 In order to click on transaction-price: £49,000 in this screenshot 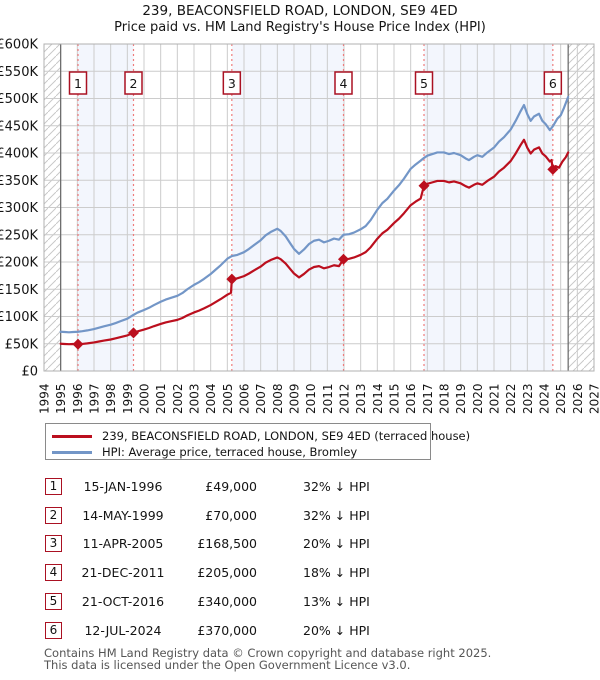, I will do `click(231, 486)`.